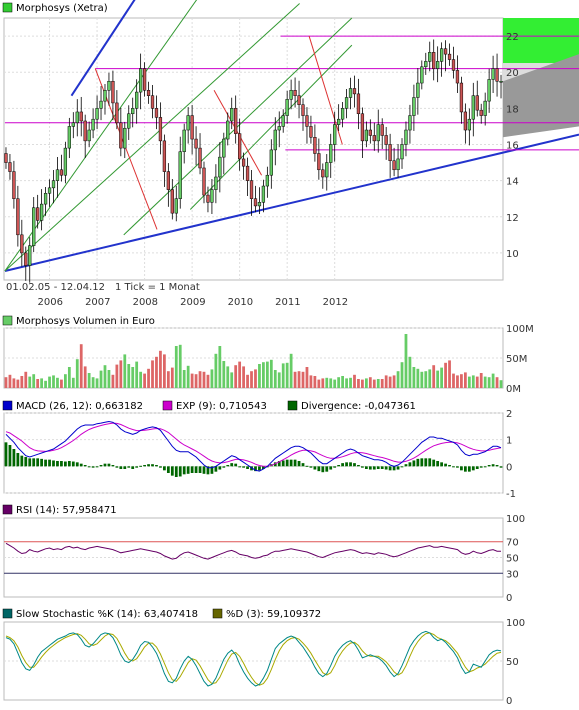  What do you see at coordinates (192, 302) in the screenshot?
I see `price-x-label: 2009` at bounding box center [192, 302].